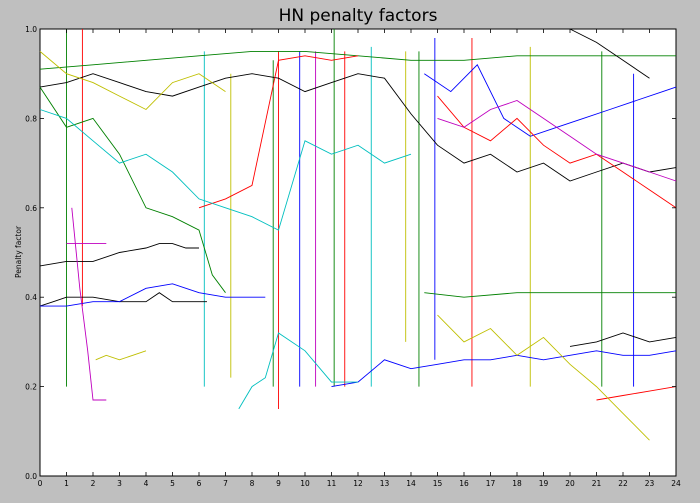 This screenshot has height=503, width=700. What do you see at coordinates (146, 483) in the screenshot?
I see `x-tick-label-4: 4` at bounding box center [146, 483].